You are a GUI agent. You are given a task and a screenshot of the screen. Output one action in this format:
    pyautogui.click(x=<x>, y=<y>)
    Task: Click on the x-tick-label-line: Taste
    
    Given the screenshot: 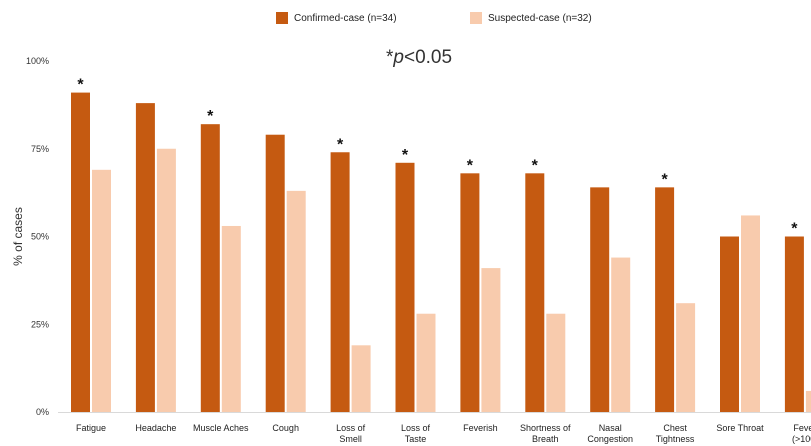 What is the action you would take?
    pyautogui.click(x=416, y=439)
    